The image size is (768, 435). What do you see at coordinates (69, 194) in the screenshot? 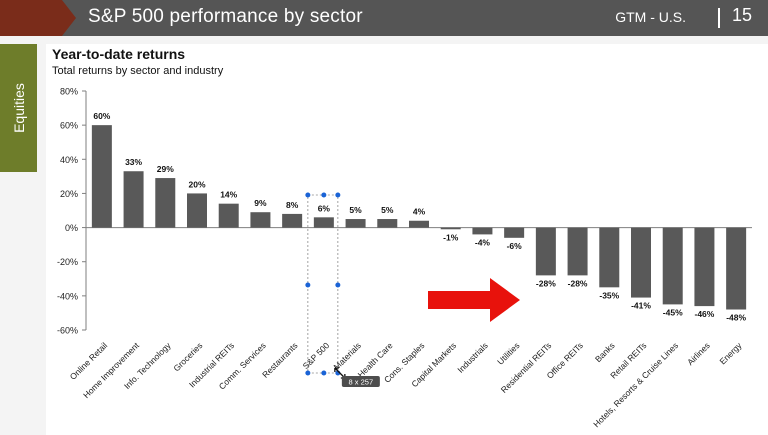
I see `y-tick-label: 20%` at bounding box center [69, 194].